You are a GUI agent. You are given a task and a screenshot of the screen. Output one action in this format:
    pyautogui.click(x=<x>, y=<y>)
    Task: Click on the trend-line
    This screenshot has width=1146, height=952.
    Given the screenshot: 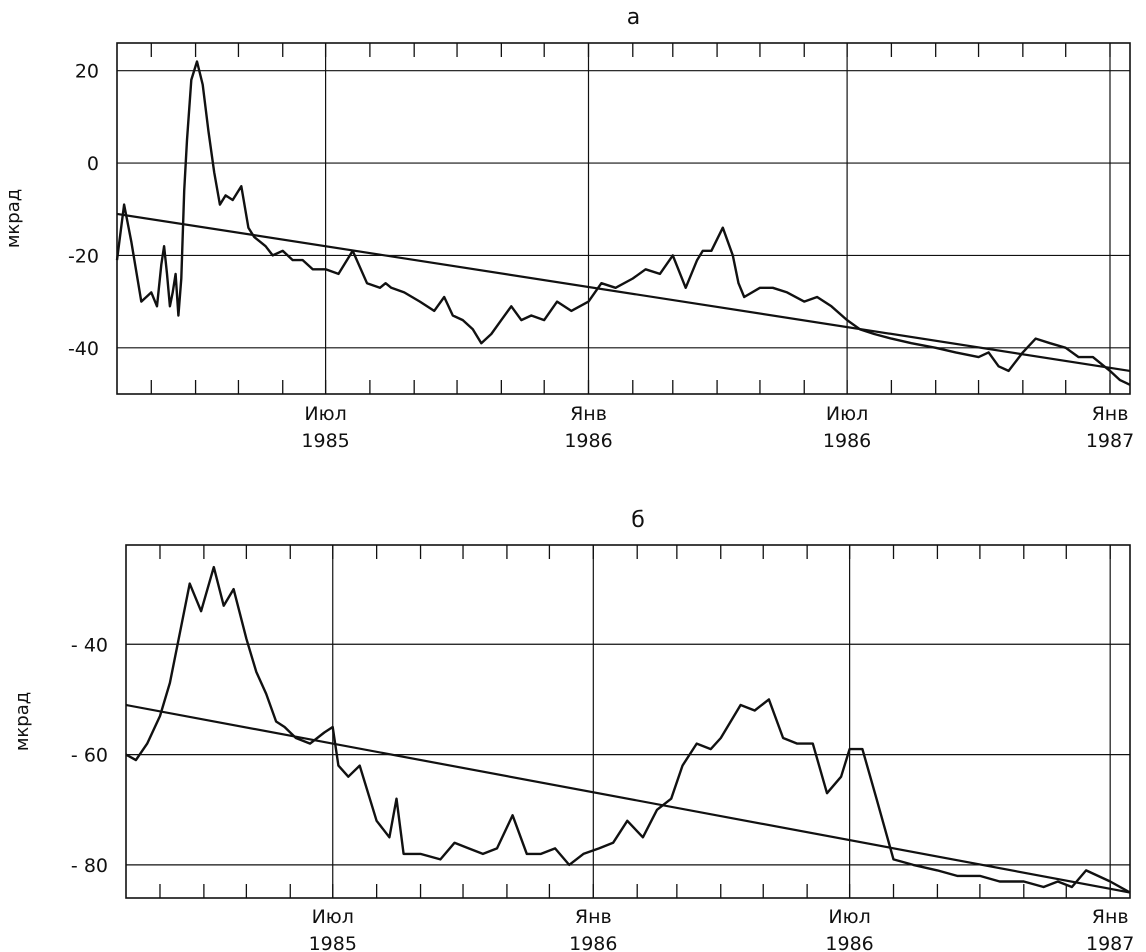 What is the action you would take?
    pyautogui.click(x=623, y=292)
    